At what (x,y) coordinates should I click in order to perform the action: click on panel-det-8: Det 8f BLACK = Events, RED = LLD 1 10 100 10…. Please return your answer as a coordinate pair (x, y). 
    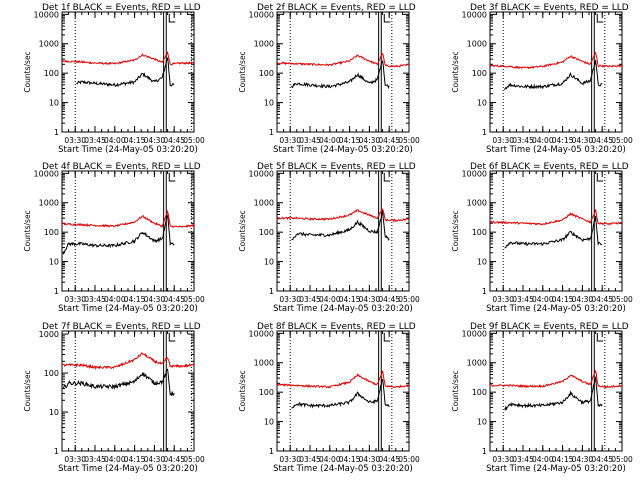
    Looking at the image, I should click on (329, 398).